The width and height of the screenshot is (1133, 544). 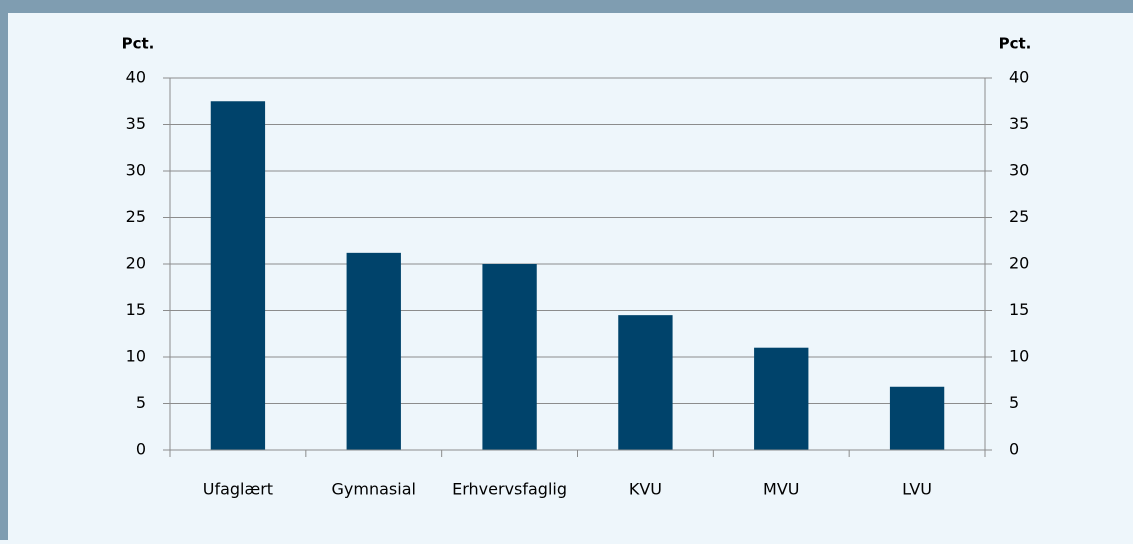 I want to click on y-axis-label: Pct., so click(x=138, y=44).